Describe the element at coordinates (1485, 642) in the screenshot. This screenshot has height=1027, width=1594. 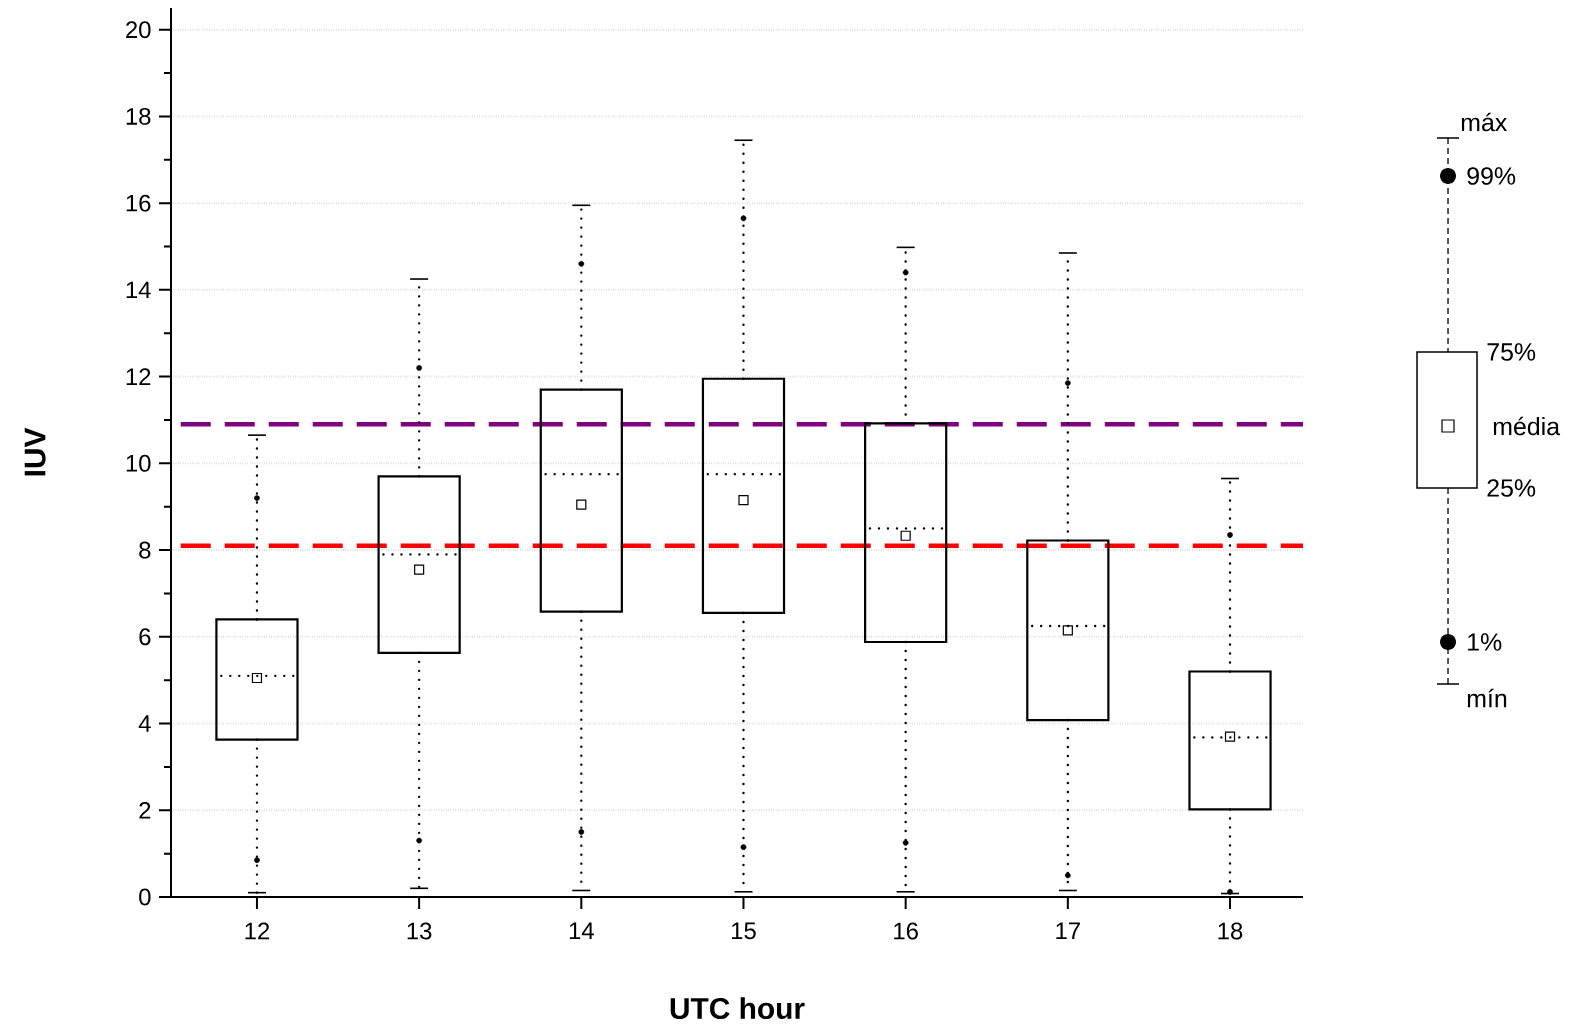
I see `text: 1%` at that location.